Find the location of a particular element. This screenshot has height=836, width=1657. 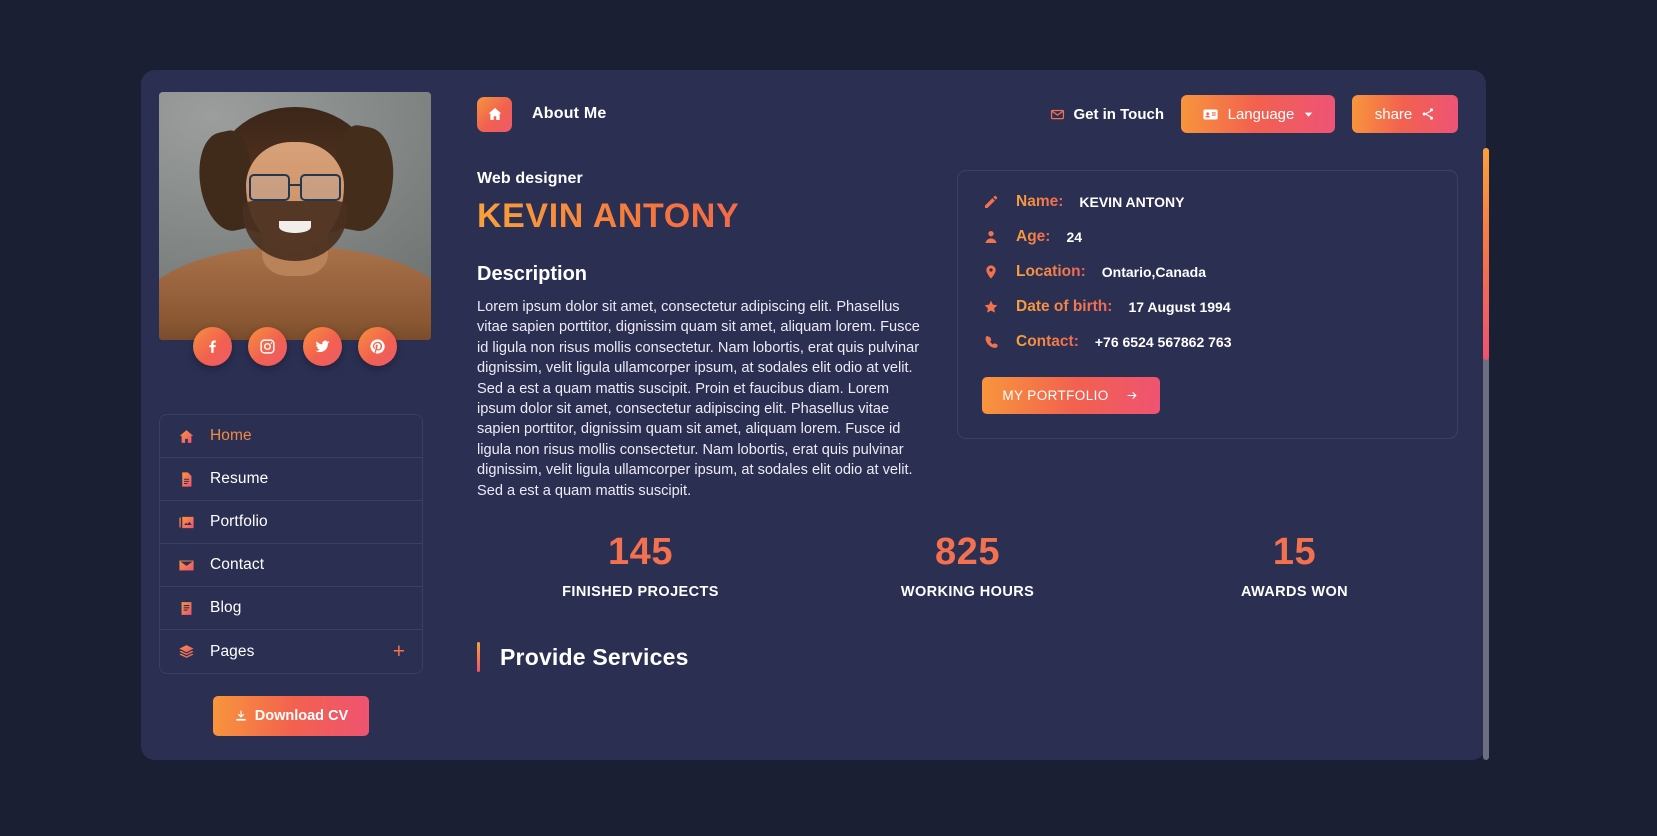

info-value: 24 is located at coordinates (1074, 237).